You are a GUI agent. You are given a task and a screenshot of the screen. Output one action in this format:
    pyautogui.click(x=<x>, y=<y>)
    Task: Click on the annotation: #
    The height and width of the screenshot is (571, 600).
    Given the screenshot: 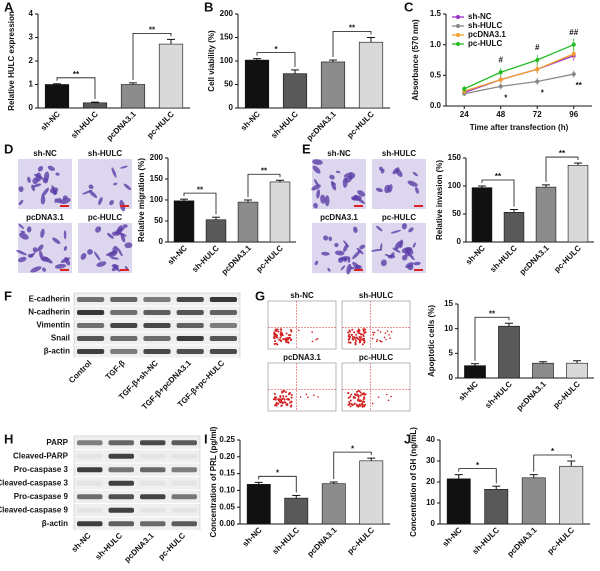 What is the action you would take?
    pyautogui.click(x=537, y=47)
    